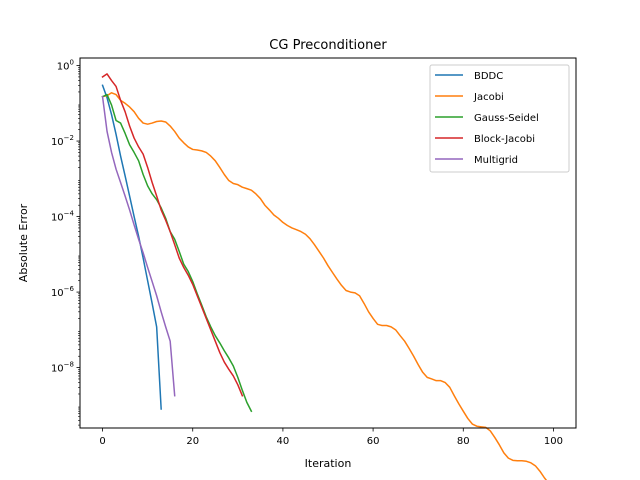 The height and width of the screenshot is (480, 640). What do you see at coordinates (23, 242) in the screenshot?
I see `y-axis-label: Absolute Error` at bounding box center [23, 242].